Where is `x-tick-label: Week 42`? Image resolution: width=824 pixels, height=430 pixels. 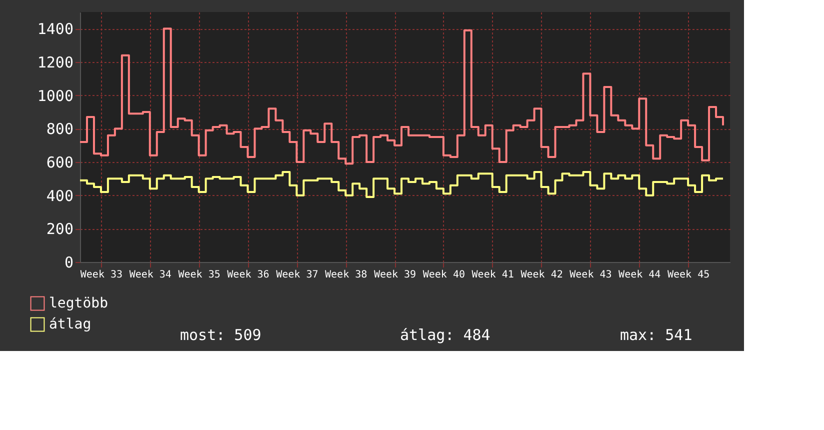 x-tick-label: Week 42 is located at coordinates (541, 275).